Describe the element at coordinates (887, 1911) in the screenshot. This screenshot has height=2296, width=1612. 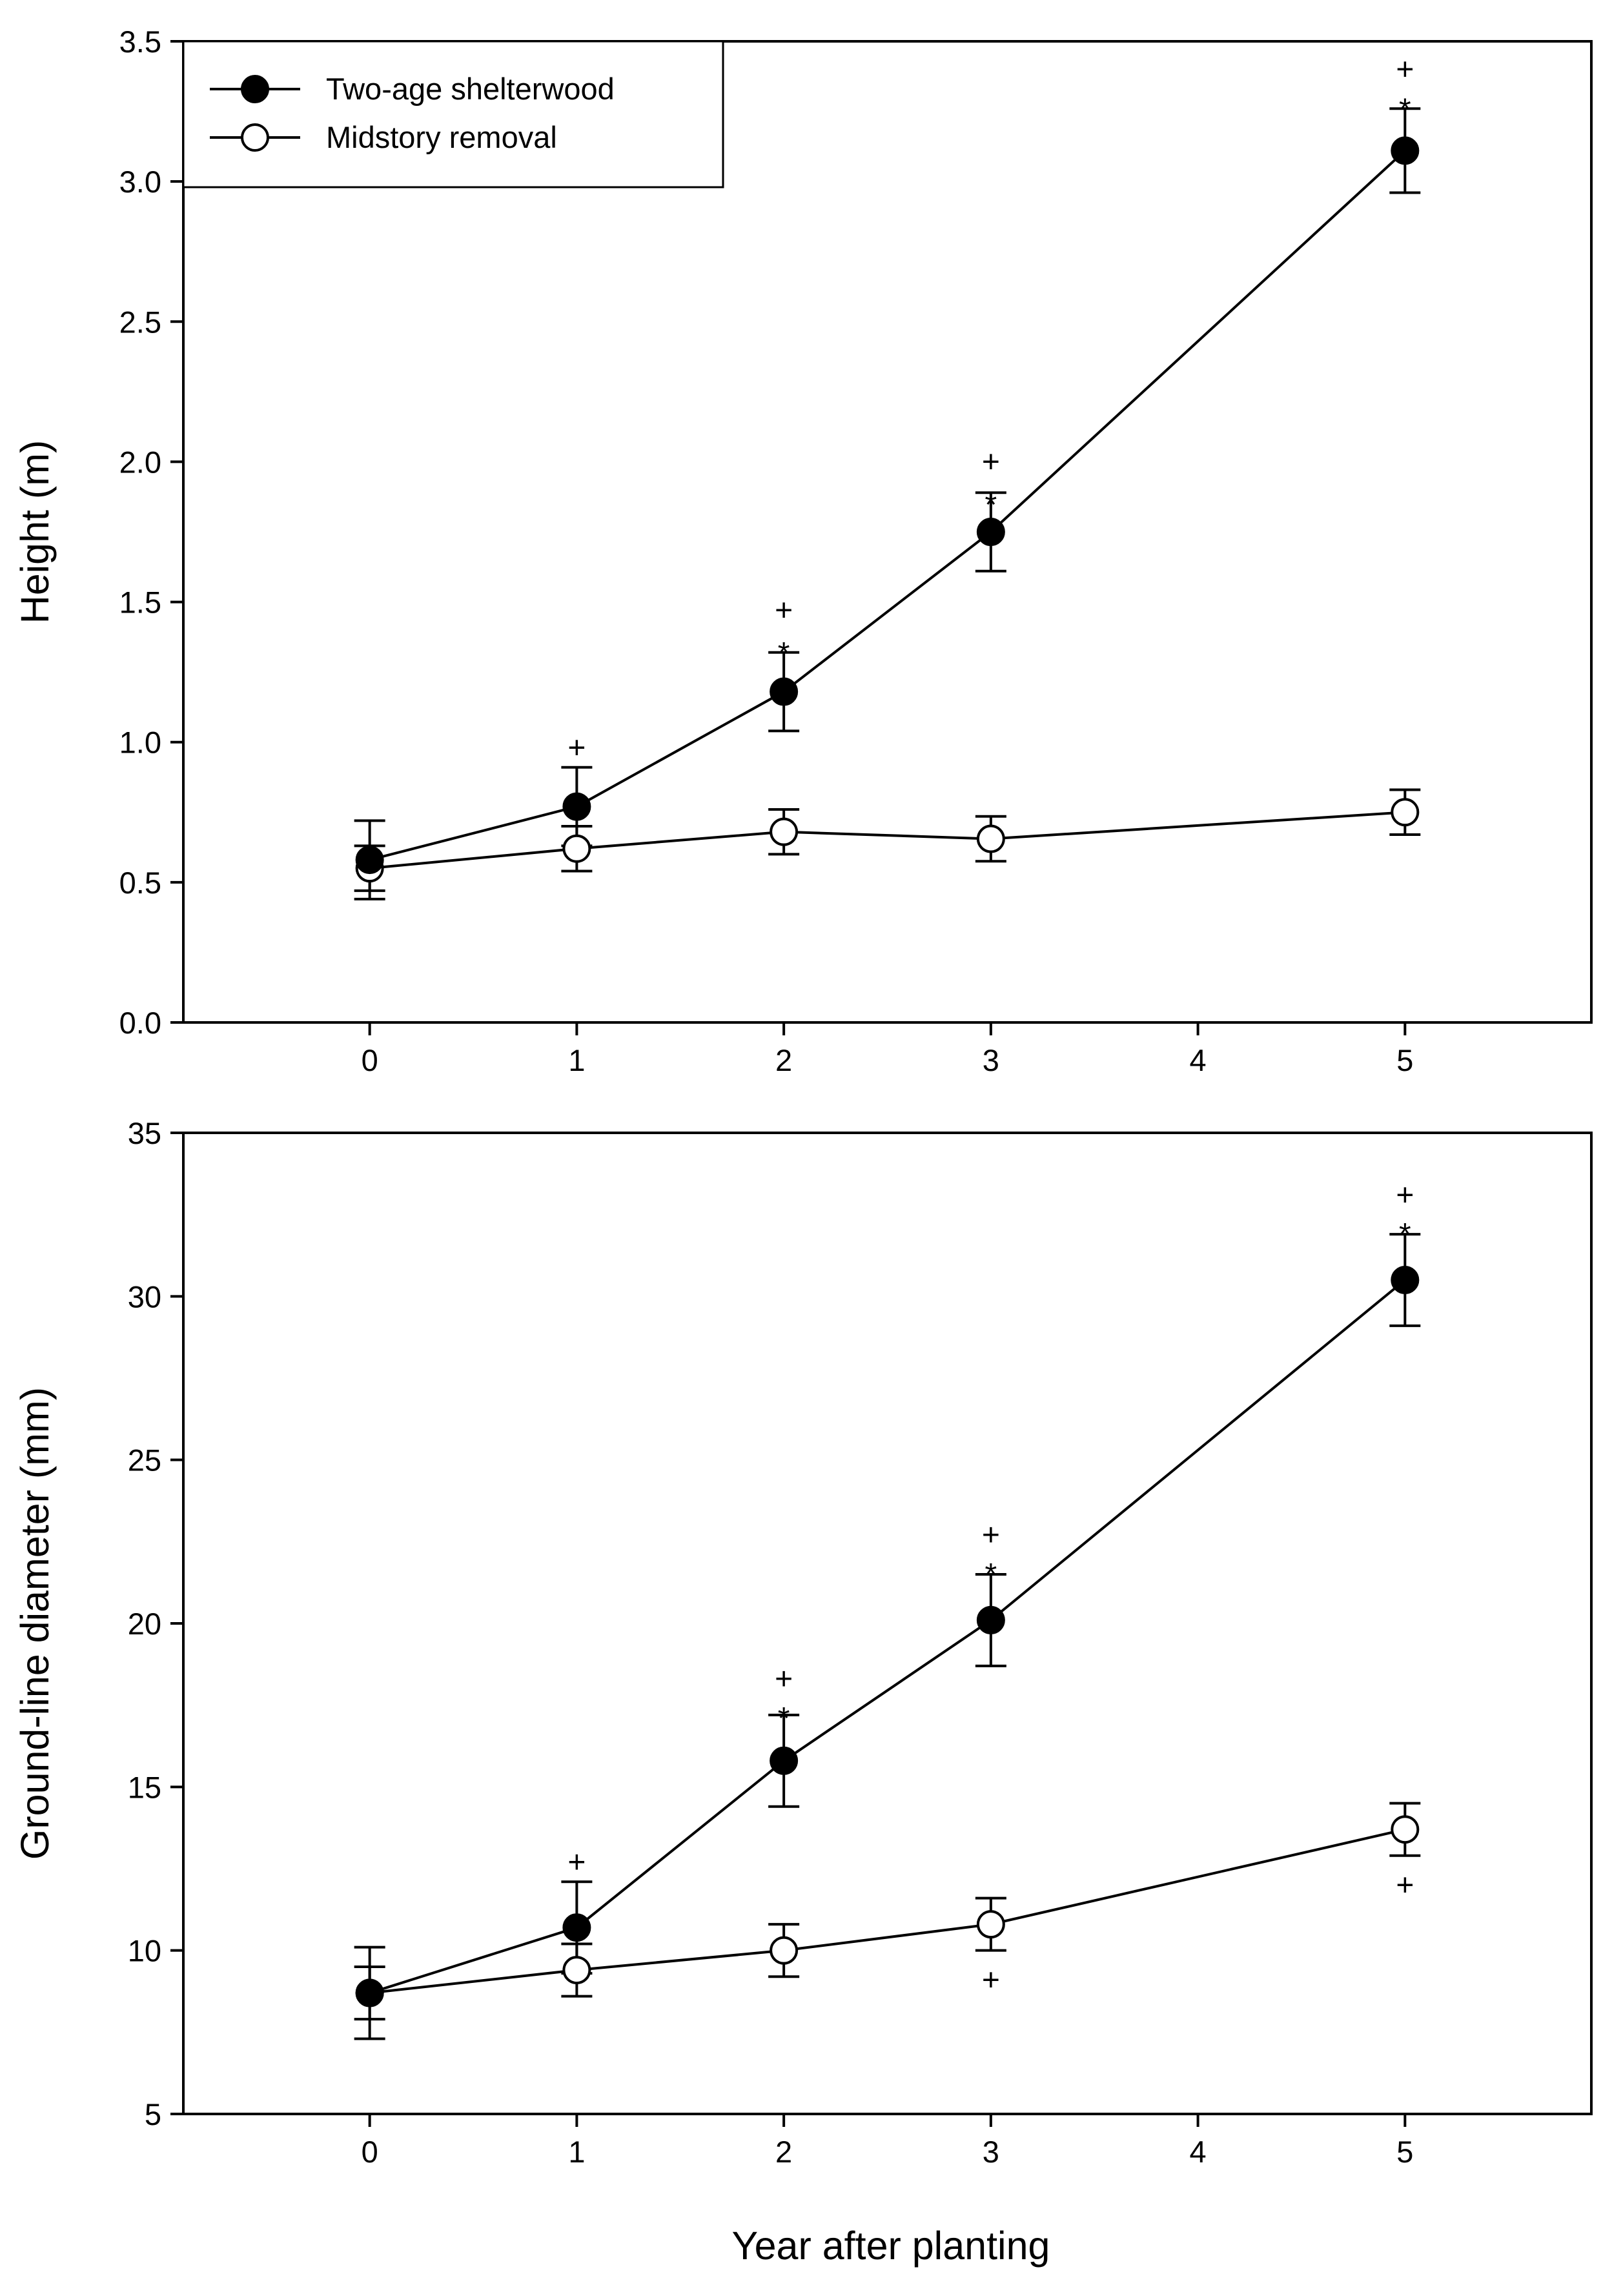
I see `diameter-line-midstory` at that location.